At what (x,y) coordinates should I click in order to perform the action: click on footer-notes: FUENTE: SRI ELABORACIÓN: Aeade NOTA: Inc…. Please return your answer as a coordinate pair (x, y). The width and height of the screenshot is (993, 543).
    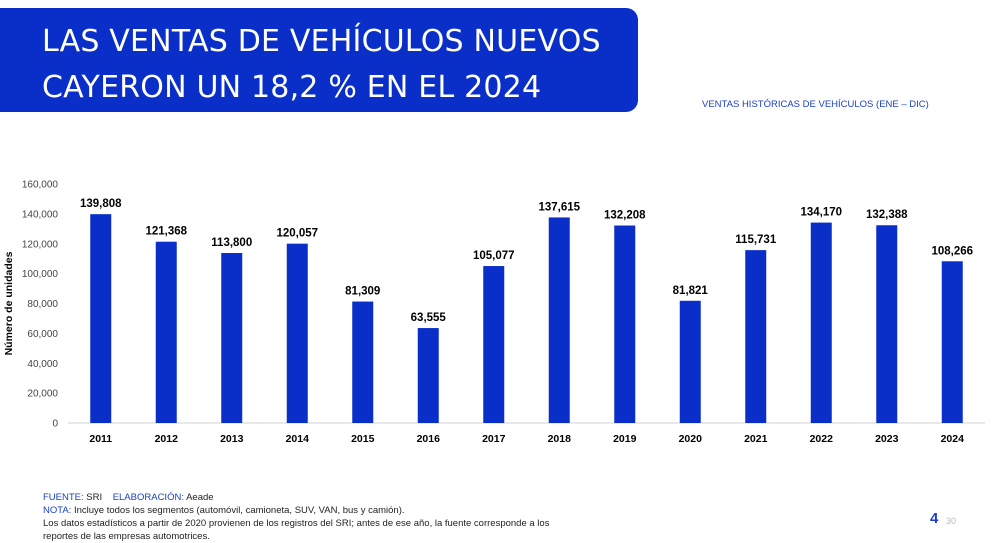
    Looking at the image, I should click on (328, 517).